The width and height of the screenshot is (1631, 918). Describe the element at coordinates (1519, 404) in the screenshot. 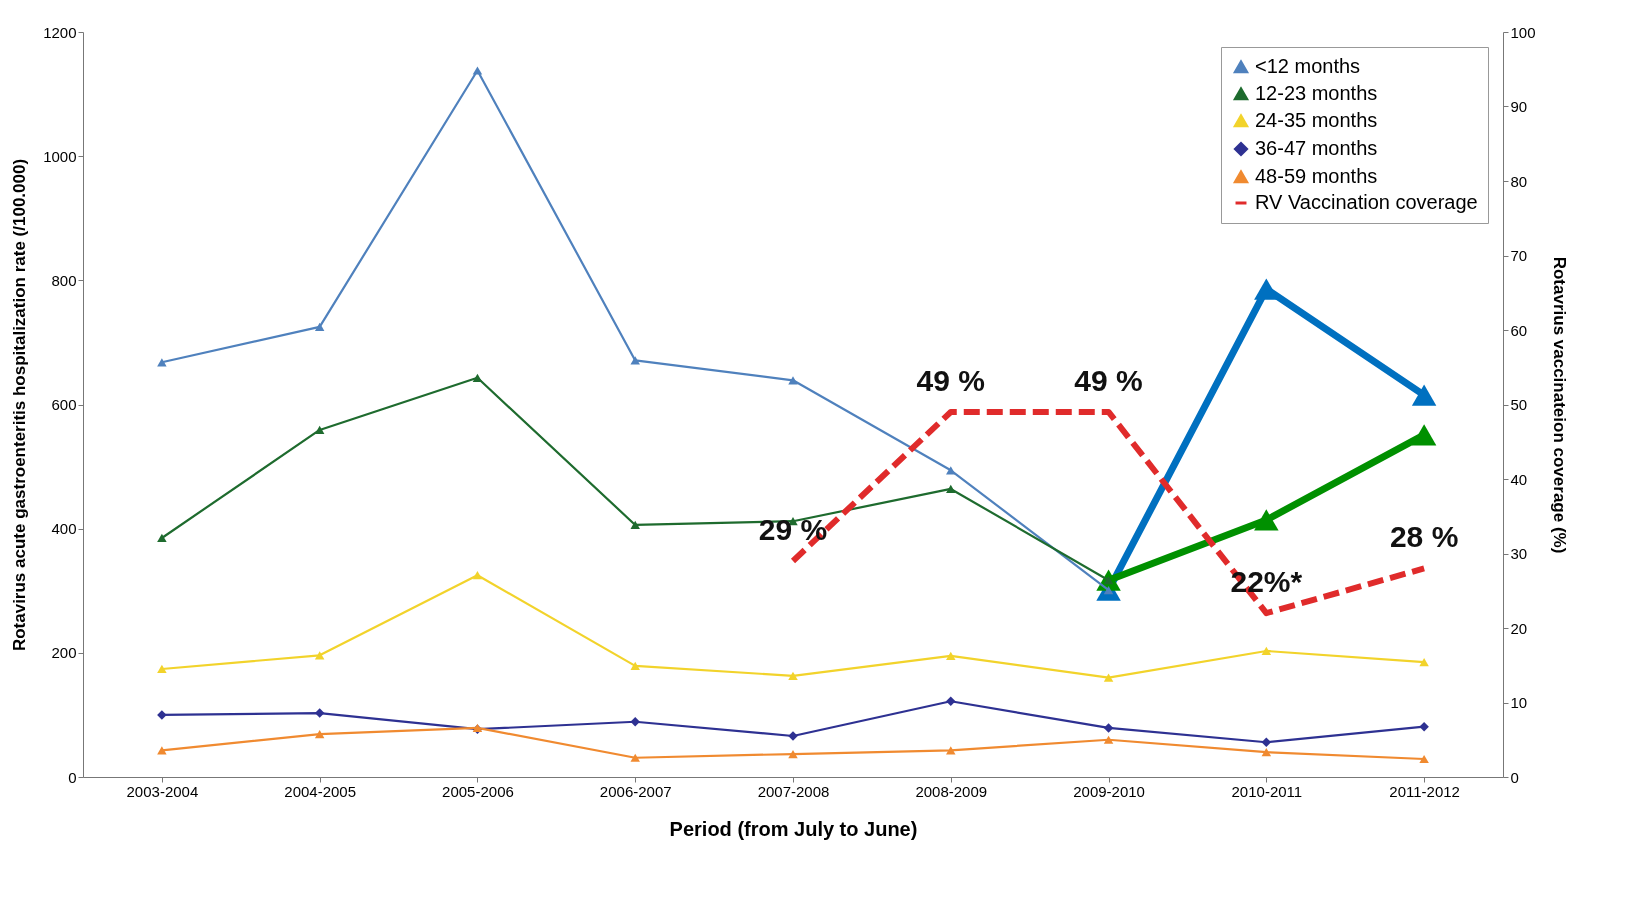

I see `y2-tick-label: 50` at that location.